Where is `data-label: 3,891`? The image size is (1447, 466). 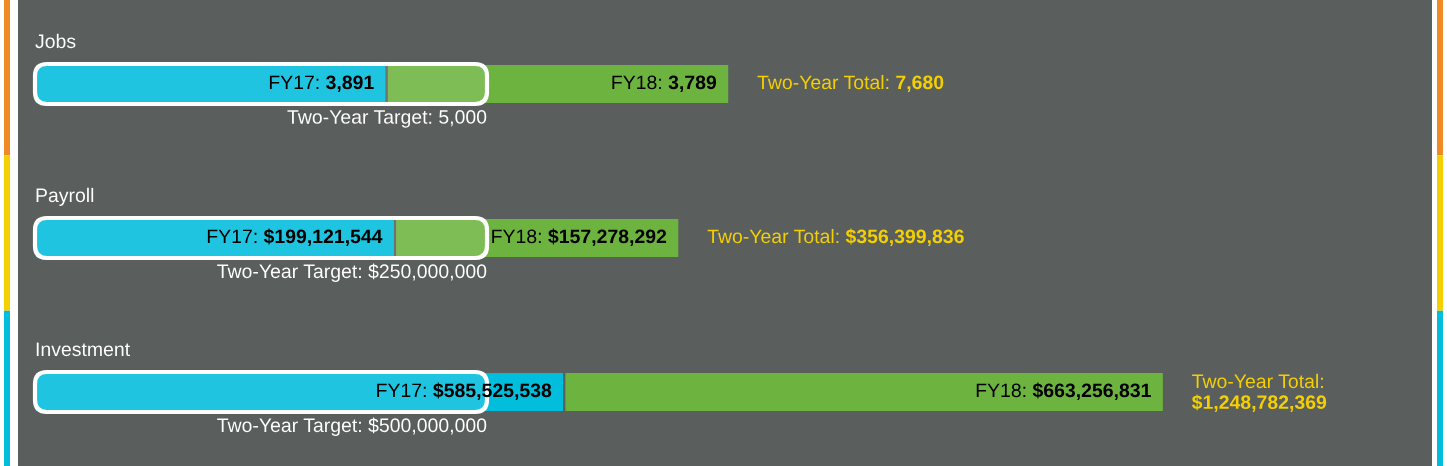
data-label: 3,891 is located at coordinates (350, 84).